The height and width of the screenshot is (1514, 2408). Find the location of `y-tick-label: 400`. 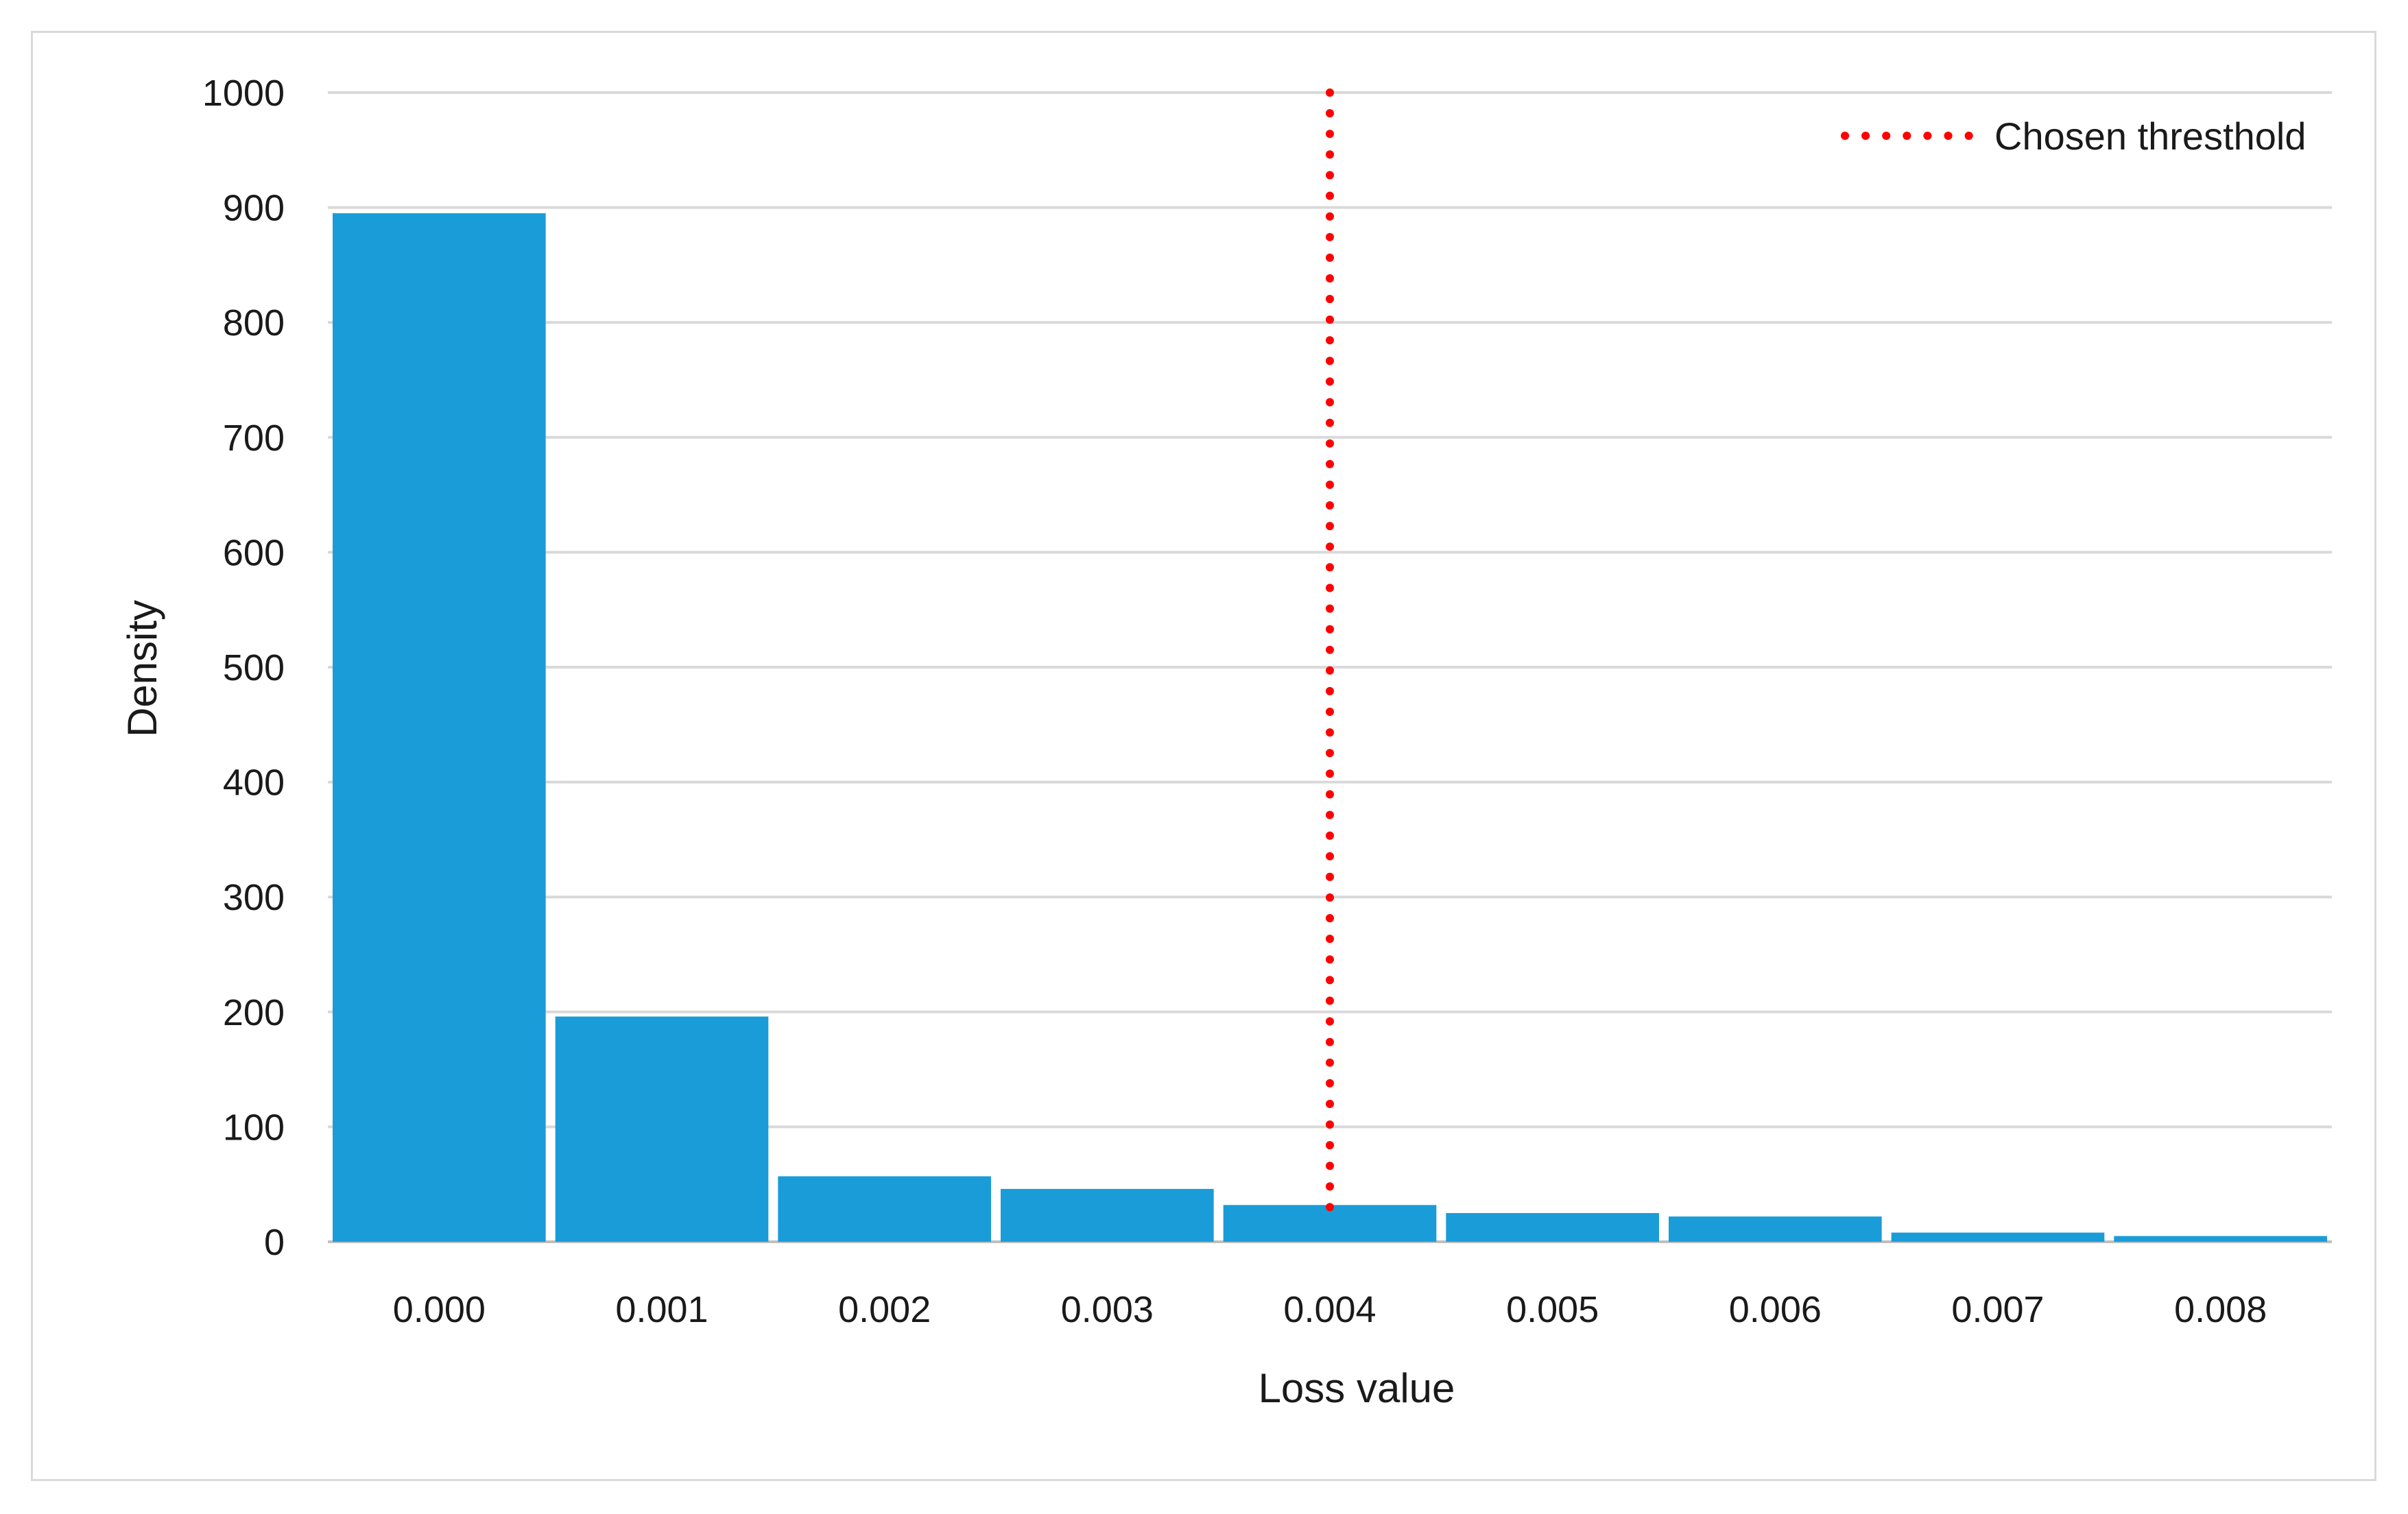

y-tick-label: 400 is located at coordinates (254, 783).